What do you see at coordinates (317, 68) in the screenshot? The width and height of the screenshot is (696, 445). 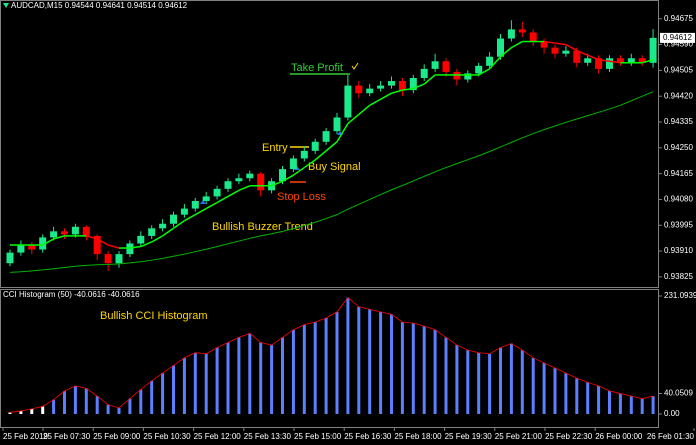 I see `take-profit-label: Take Profit` at bounding box center [317, 68].